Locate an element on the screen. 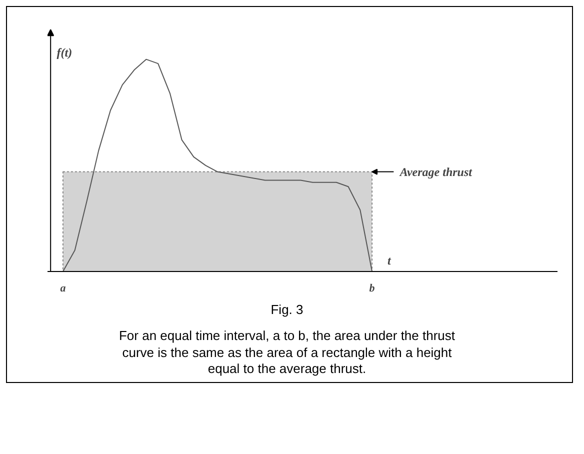 This screenshot has width=584, height=454. caption: Fig. 3 is located at coordinates (287, 310).